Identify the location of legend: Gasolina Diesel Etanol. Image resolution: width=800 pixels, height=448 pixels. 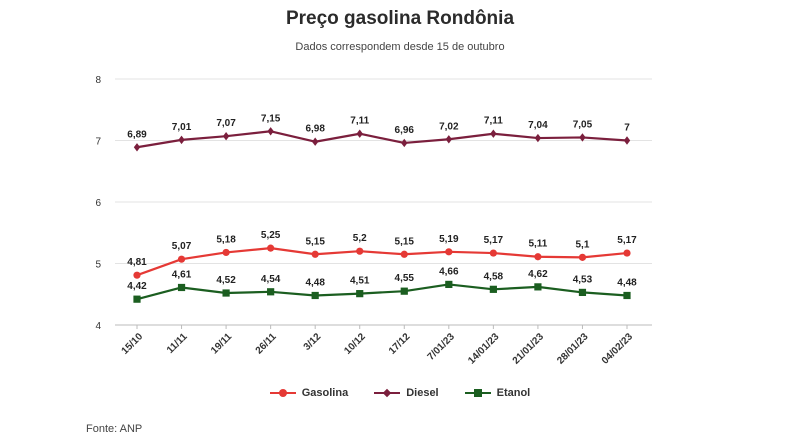
(400, 393).